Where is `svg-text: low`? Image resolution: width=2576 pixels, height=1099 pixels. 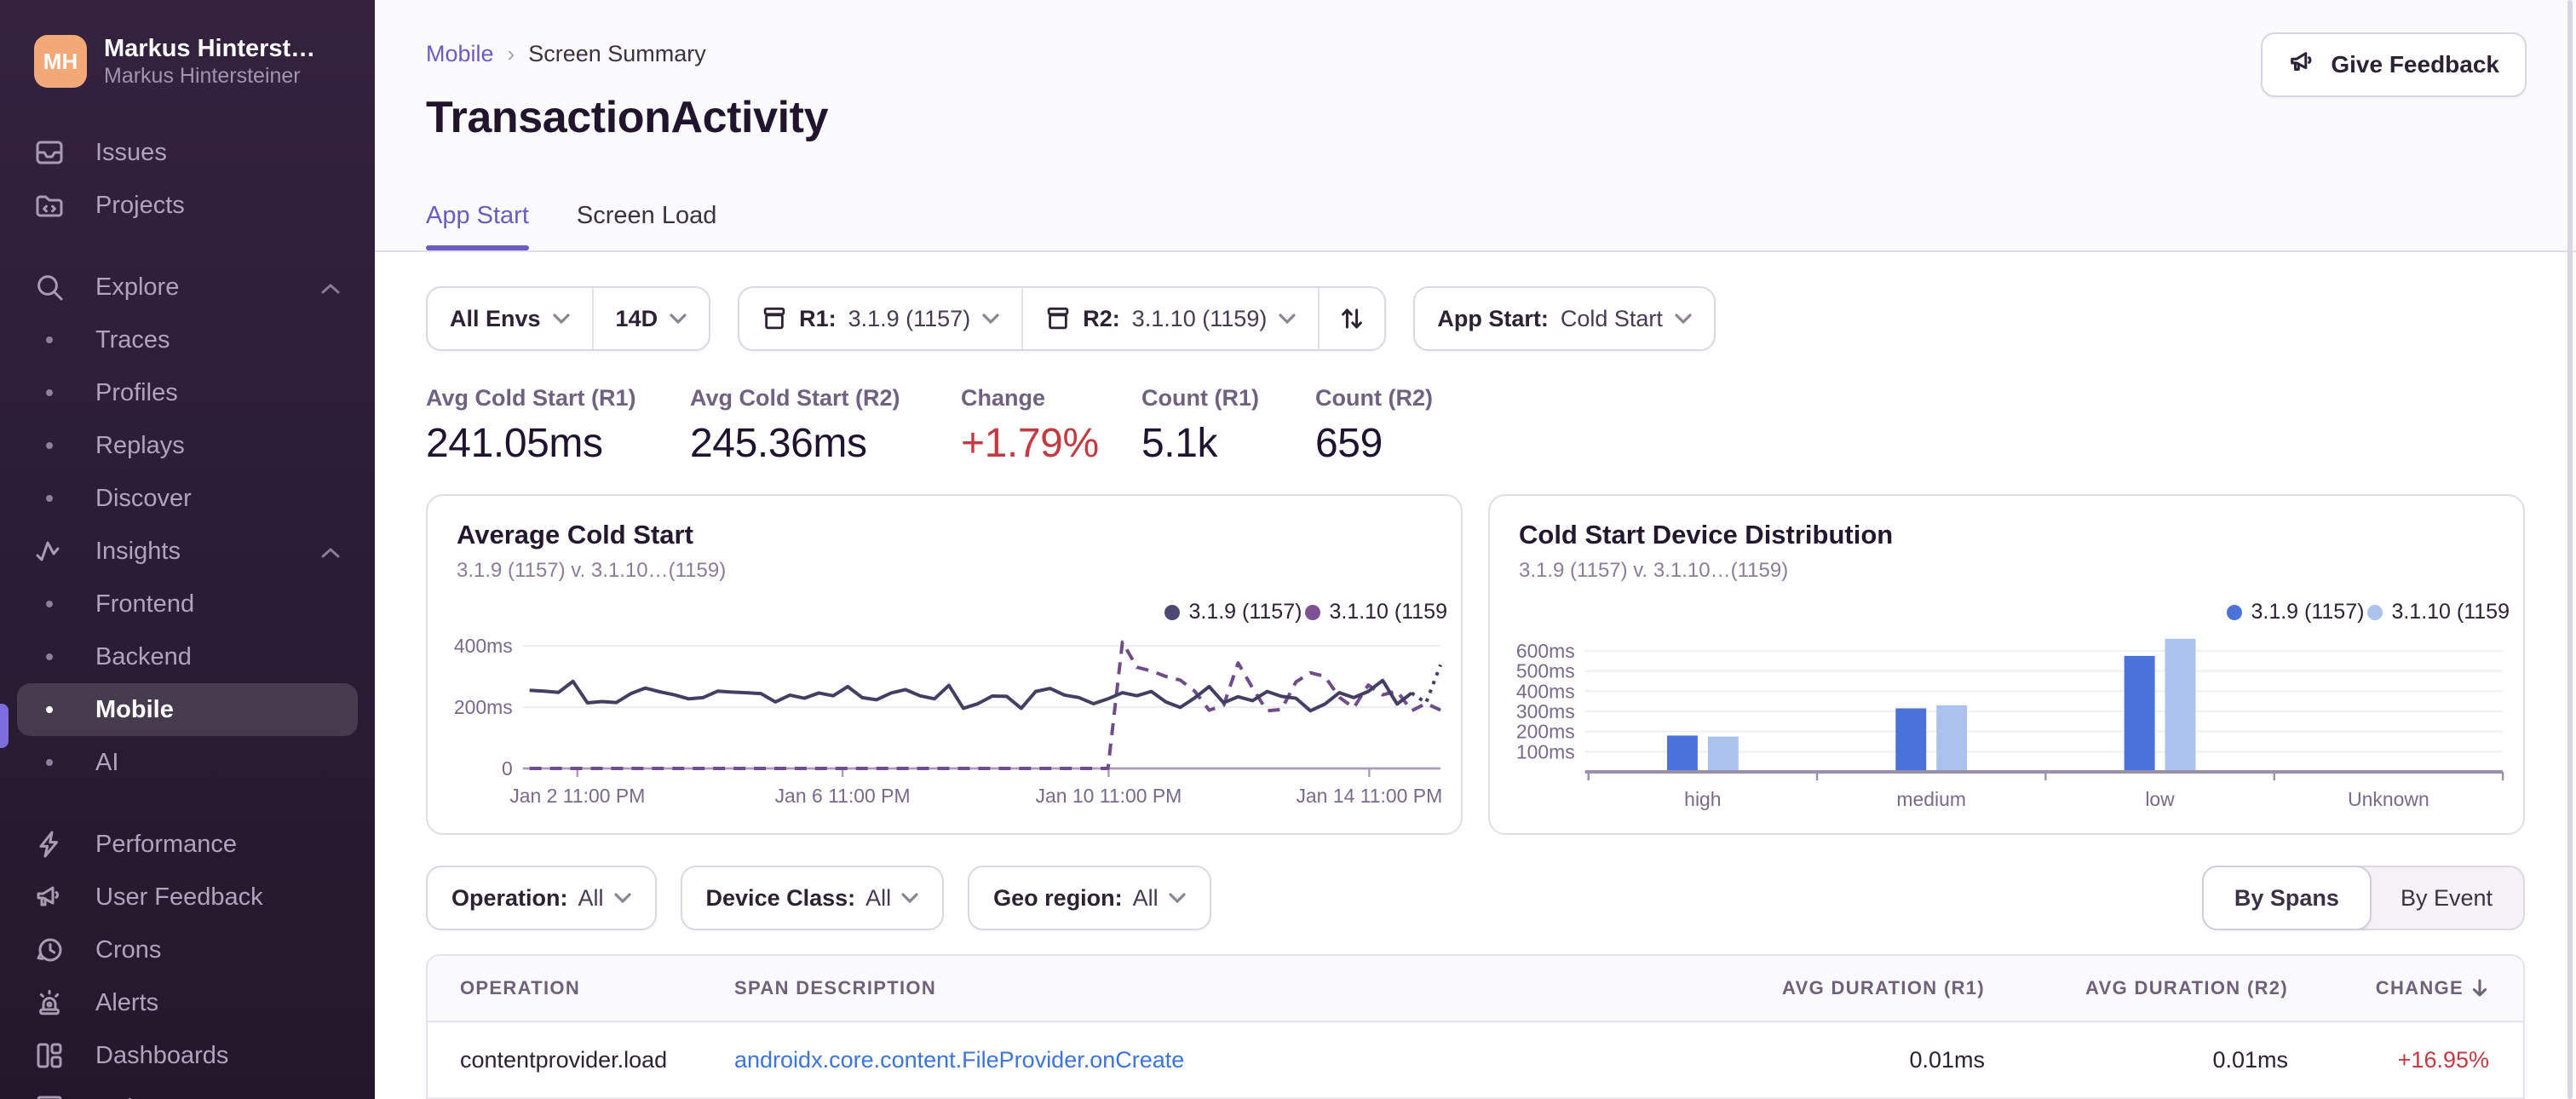
svg-text: low is located at coordinates (2160, 799).